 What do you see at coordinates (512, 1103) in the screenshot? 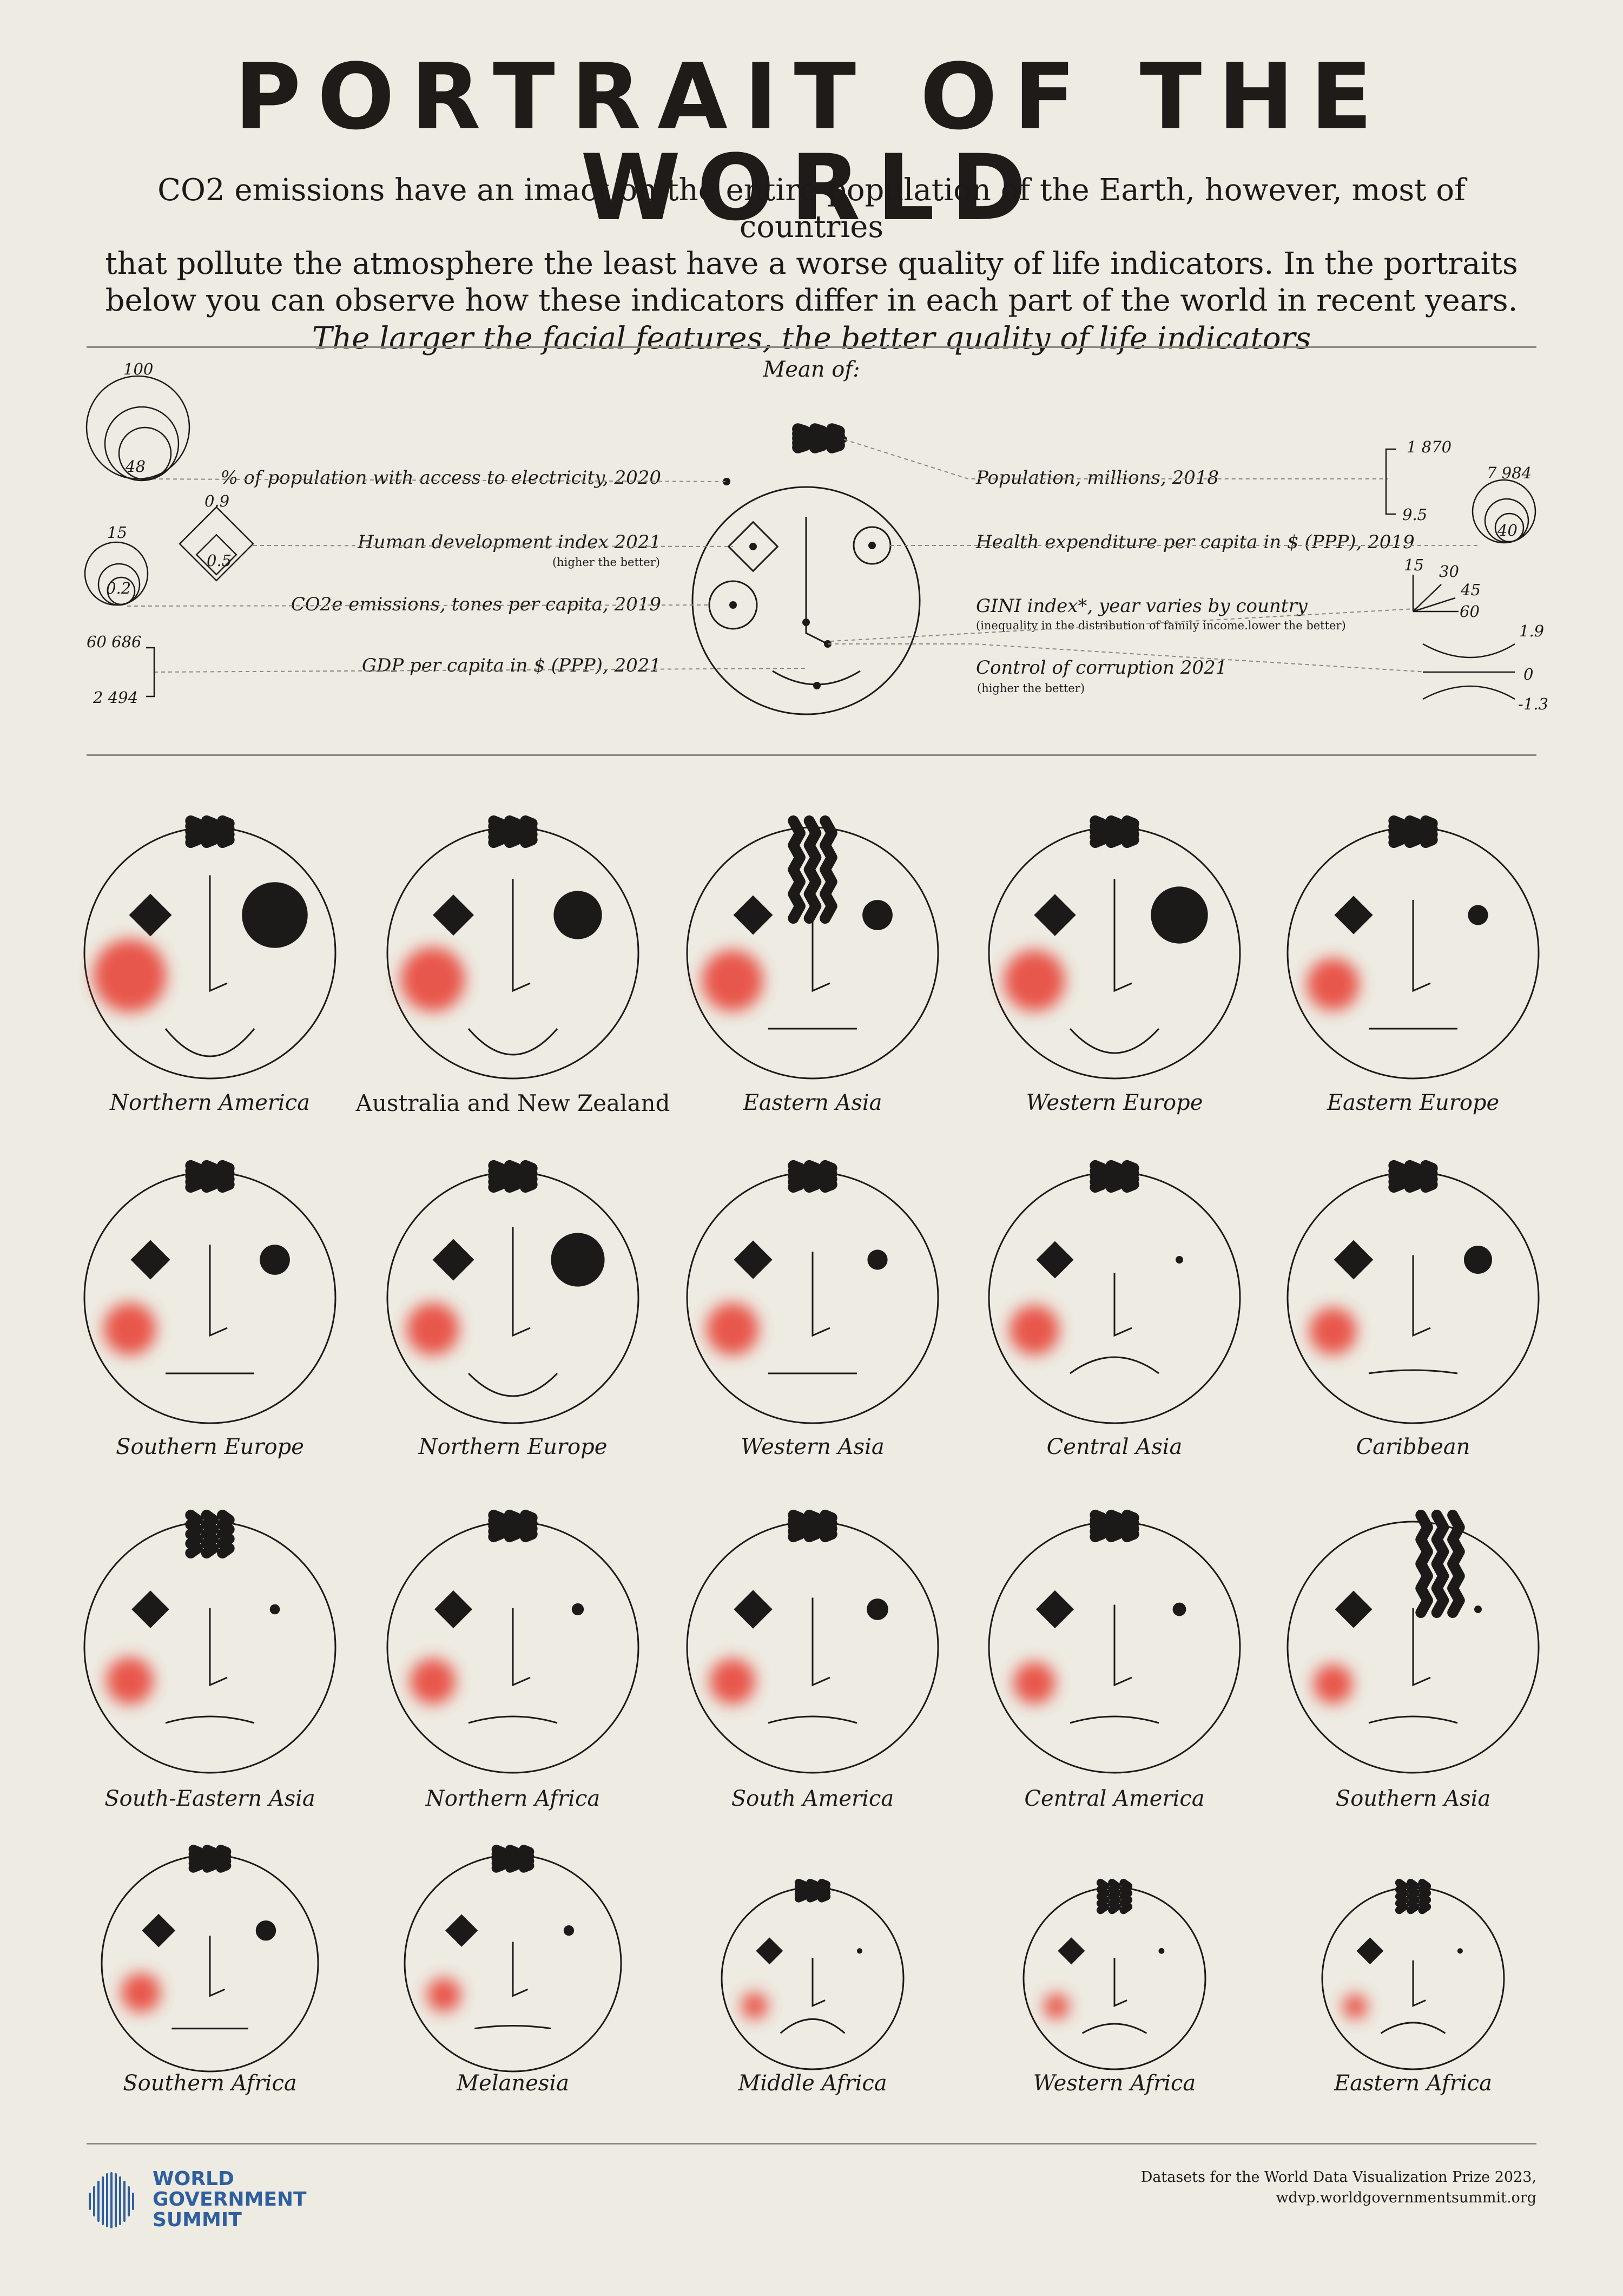
I see `face-label: Australia and New Zealand` at bounding box center [512, 1103].